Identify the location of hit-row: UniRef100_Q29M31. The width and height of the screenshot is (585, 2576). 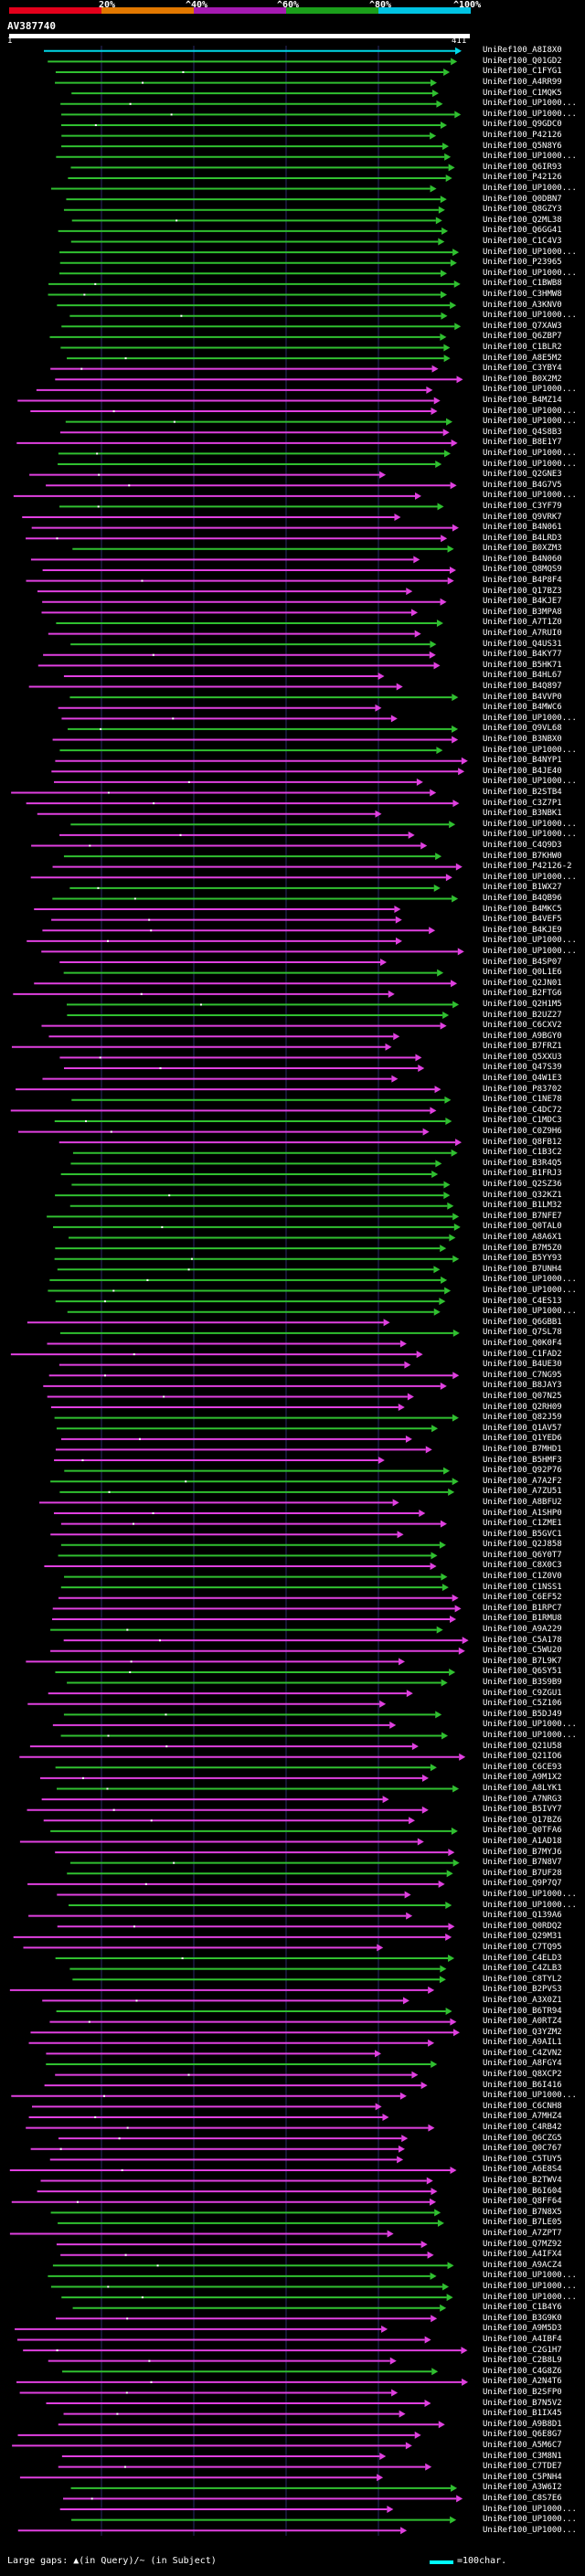
(293, 1937).